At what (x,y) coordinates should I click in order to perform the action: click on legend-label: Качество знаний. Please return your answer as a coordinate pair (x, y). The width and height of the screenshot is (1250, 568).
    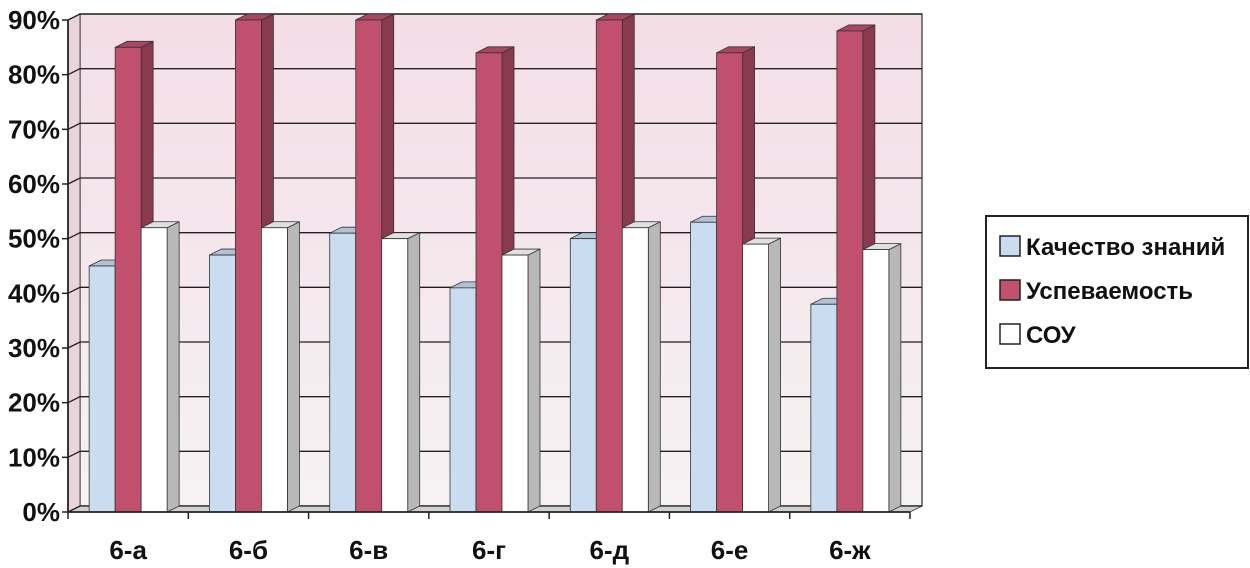
    Looking at the image, I should click on (1125, 247).